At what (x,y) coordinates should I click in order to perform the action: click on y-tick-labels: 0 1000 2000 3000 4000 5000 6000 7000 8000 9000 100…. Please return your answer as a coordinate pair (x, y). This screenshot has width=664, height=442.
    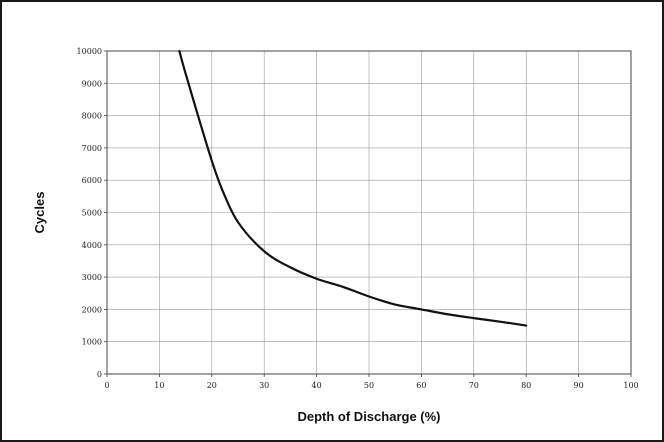
    Looking at the image, I should click on (92, 213).